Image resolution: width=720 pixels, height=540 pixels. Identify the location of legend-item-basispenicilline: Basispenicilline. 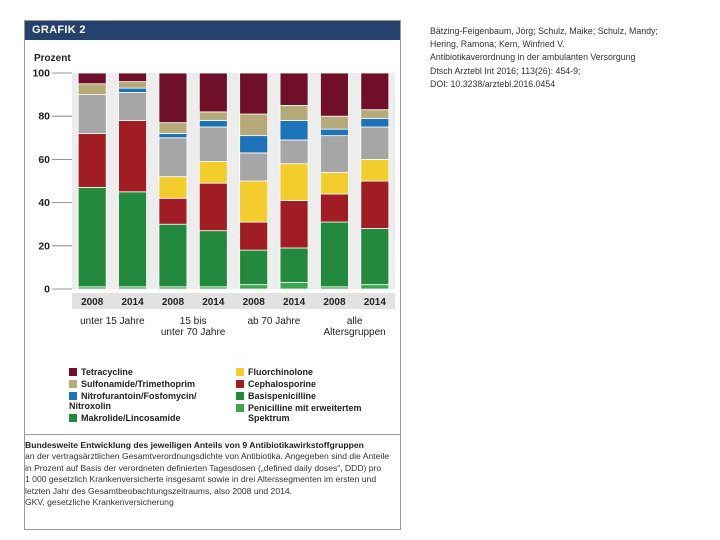
(276, 396).